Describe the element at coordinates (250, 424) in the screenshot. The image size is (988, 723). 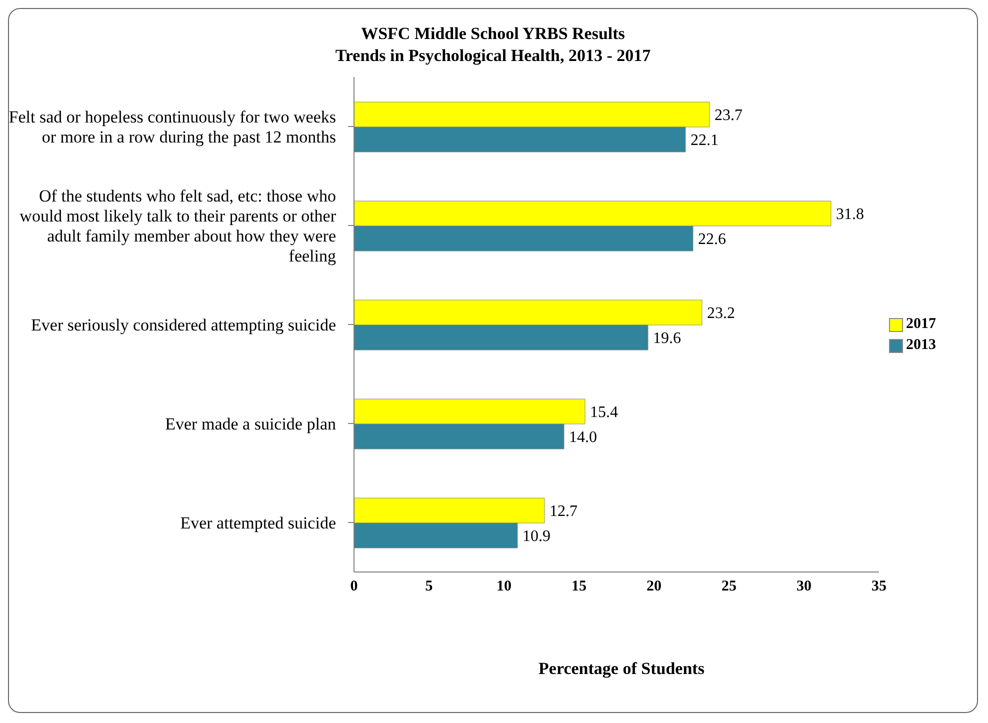
I see `y-tick-label: Ever made a suicide plan` at that location.